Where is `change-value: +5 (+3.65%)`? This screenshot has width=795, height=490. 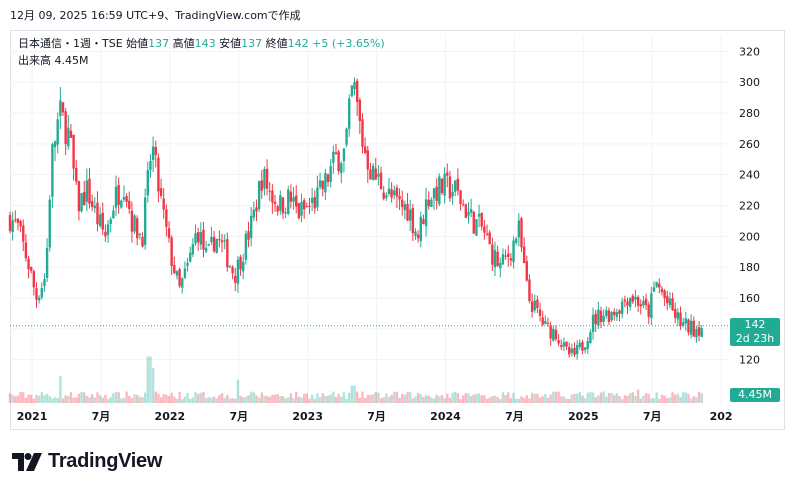 change-value: +5 (+3.65%) is located at coordinates (348, 43).